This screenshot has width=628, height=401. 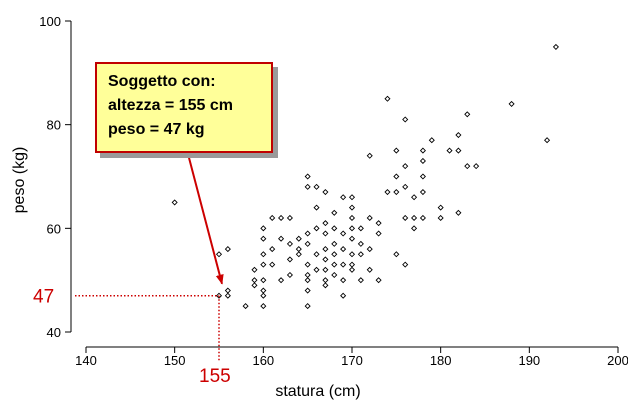 I want to click on y-reference-label: 47, so click(x=43, y=297).